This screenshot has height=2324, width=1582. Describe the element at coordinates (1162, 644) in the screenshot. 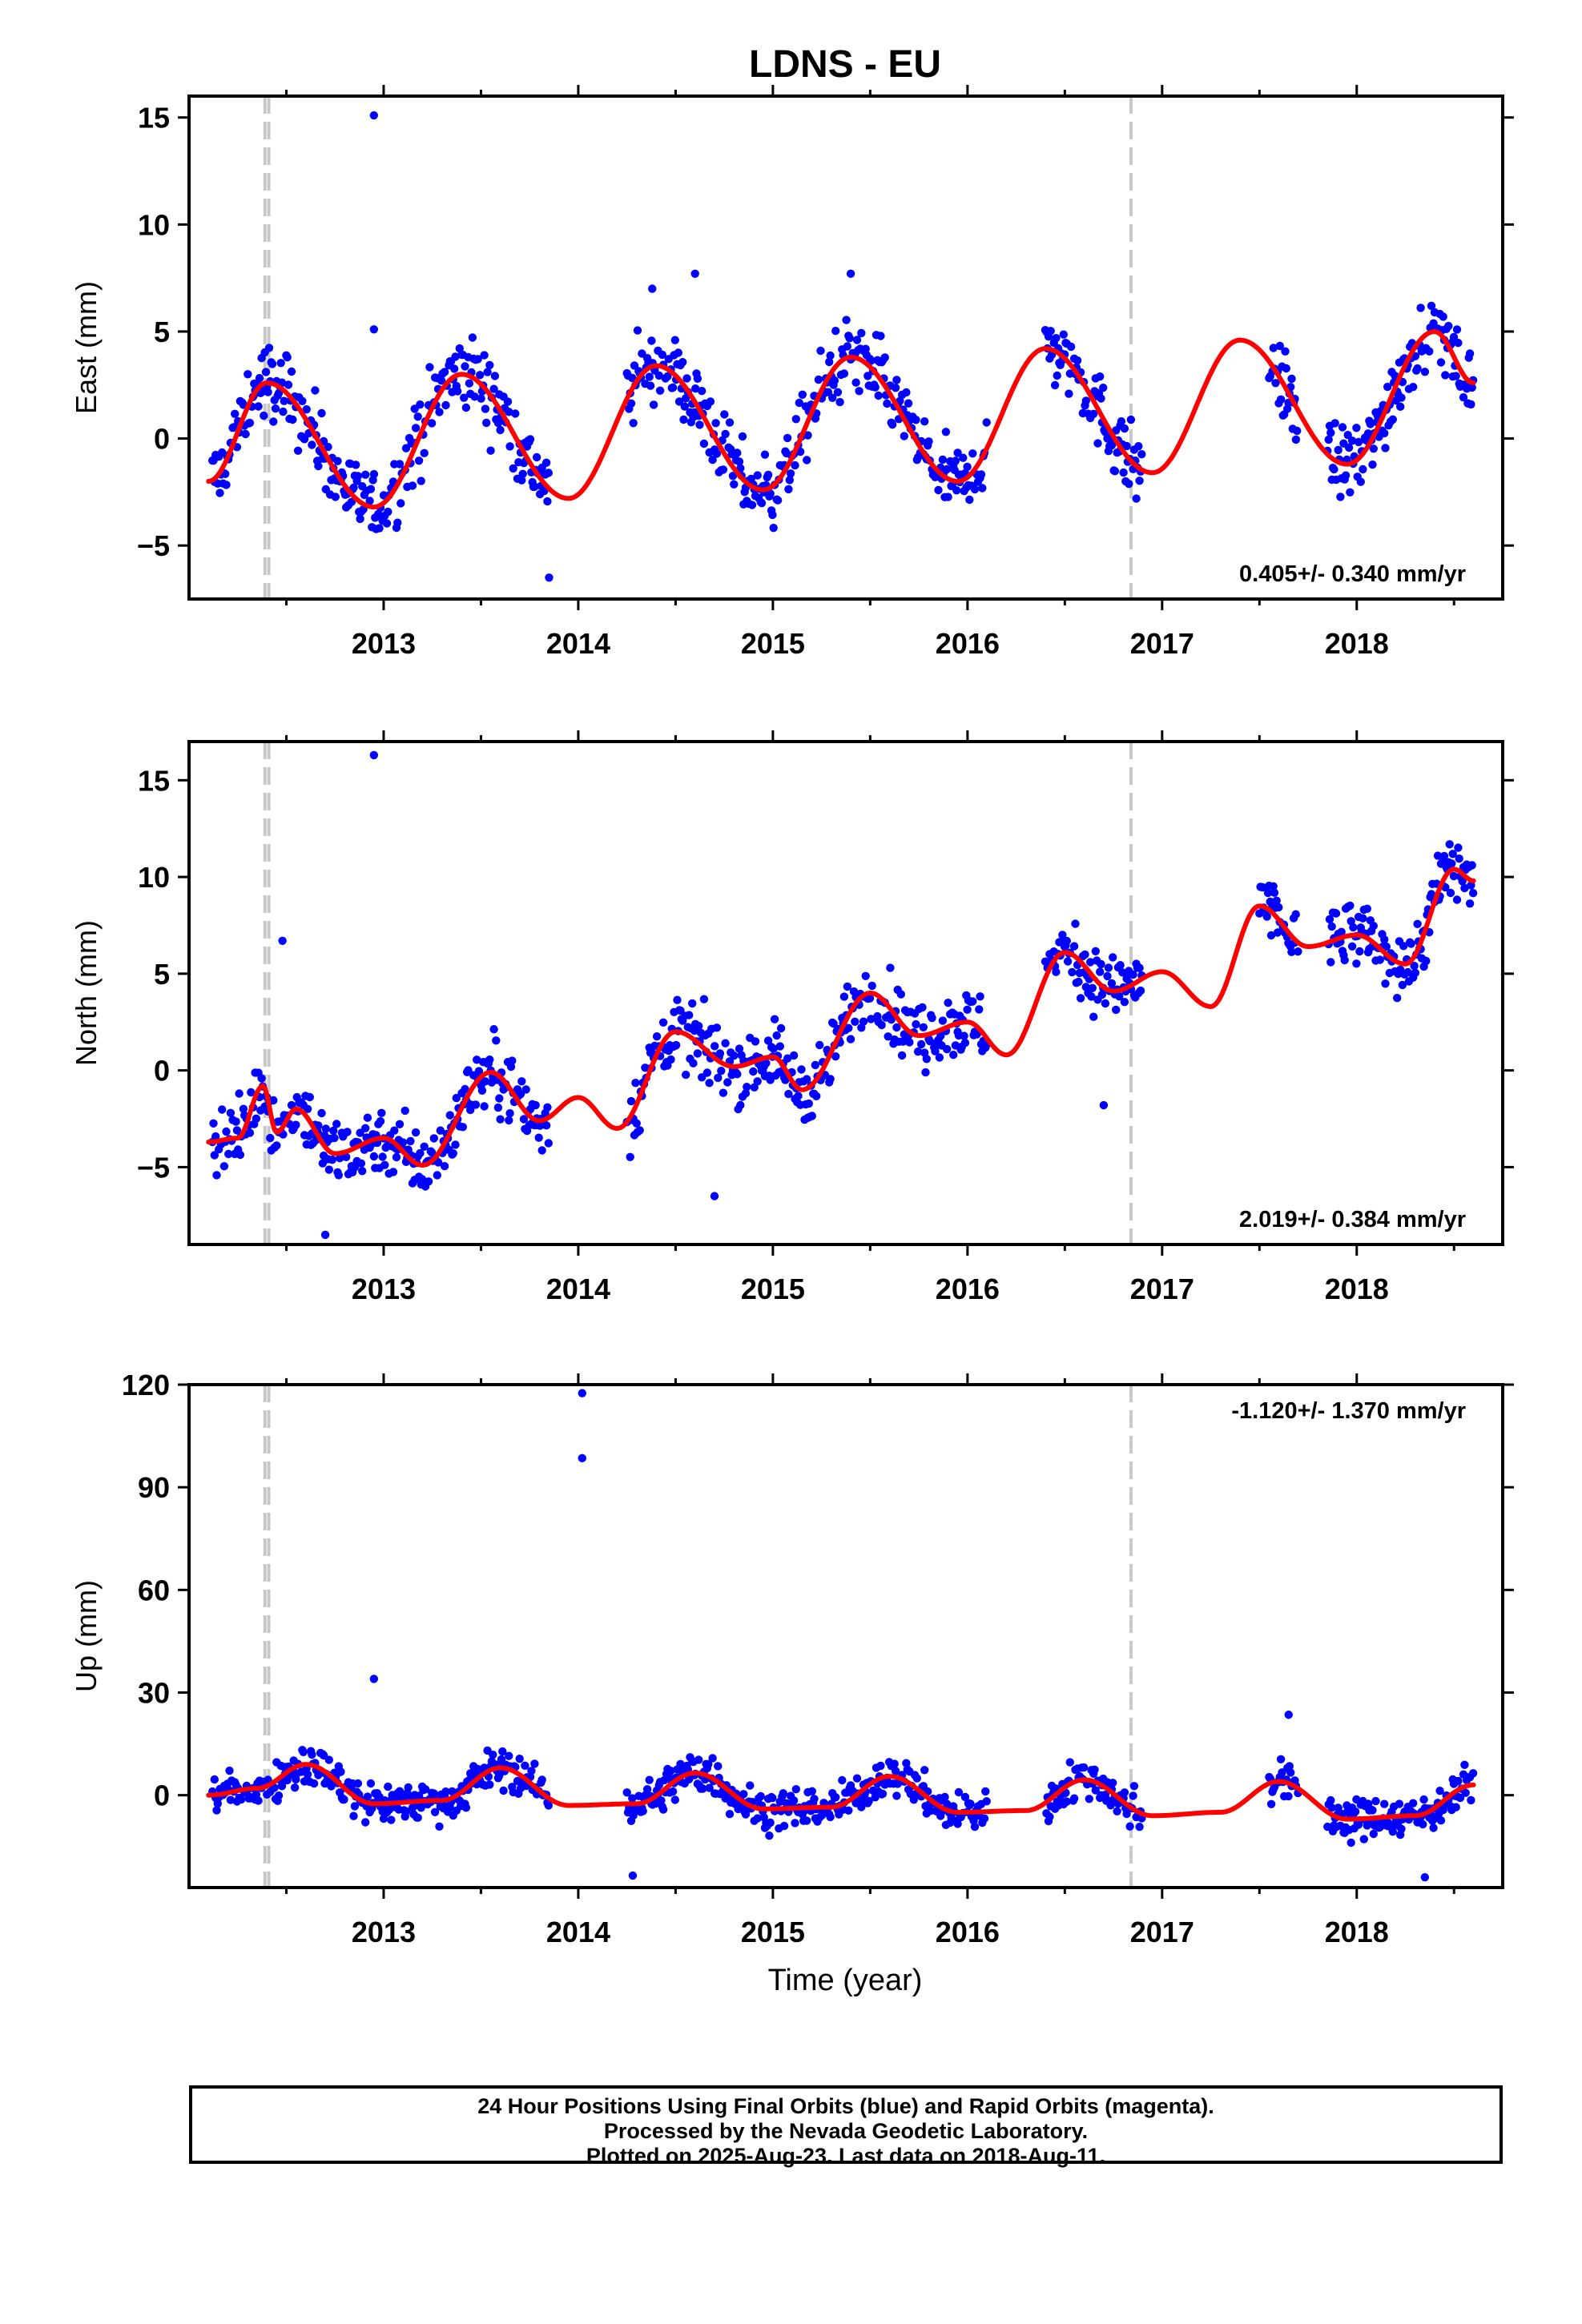

I see `x-tick-label: 2017` at that location.